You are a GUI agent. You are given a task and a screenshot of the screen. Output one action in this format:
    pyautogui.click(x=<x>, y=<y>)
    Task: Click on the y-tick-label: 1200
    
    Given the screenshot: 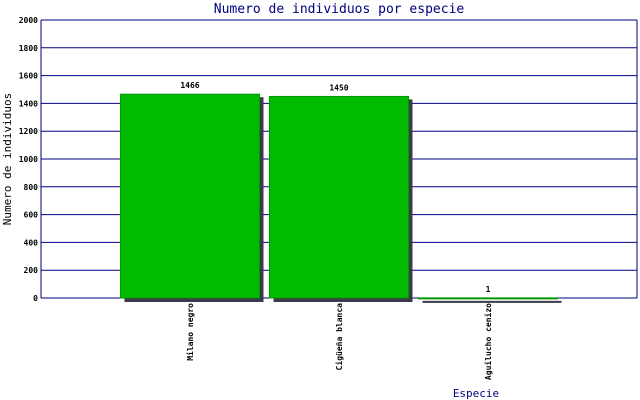 What is the action you would take?
    pyautogui.click(x=28, y=131)
    